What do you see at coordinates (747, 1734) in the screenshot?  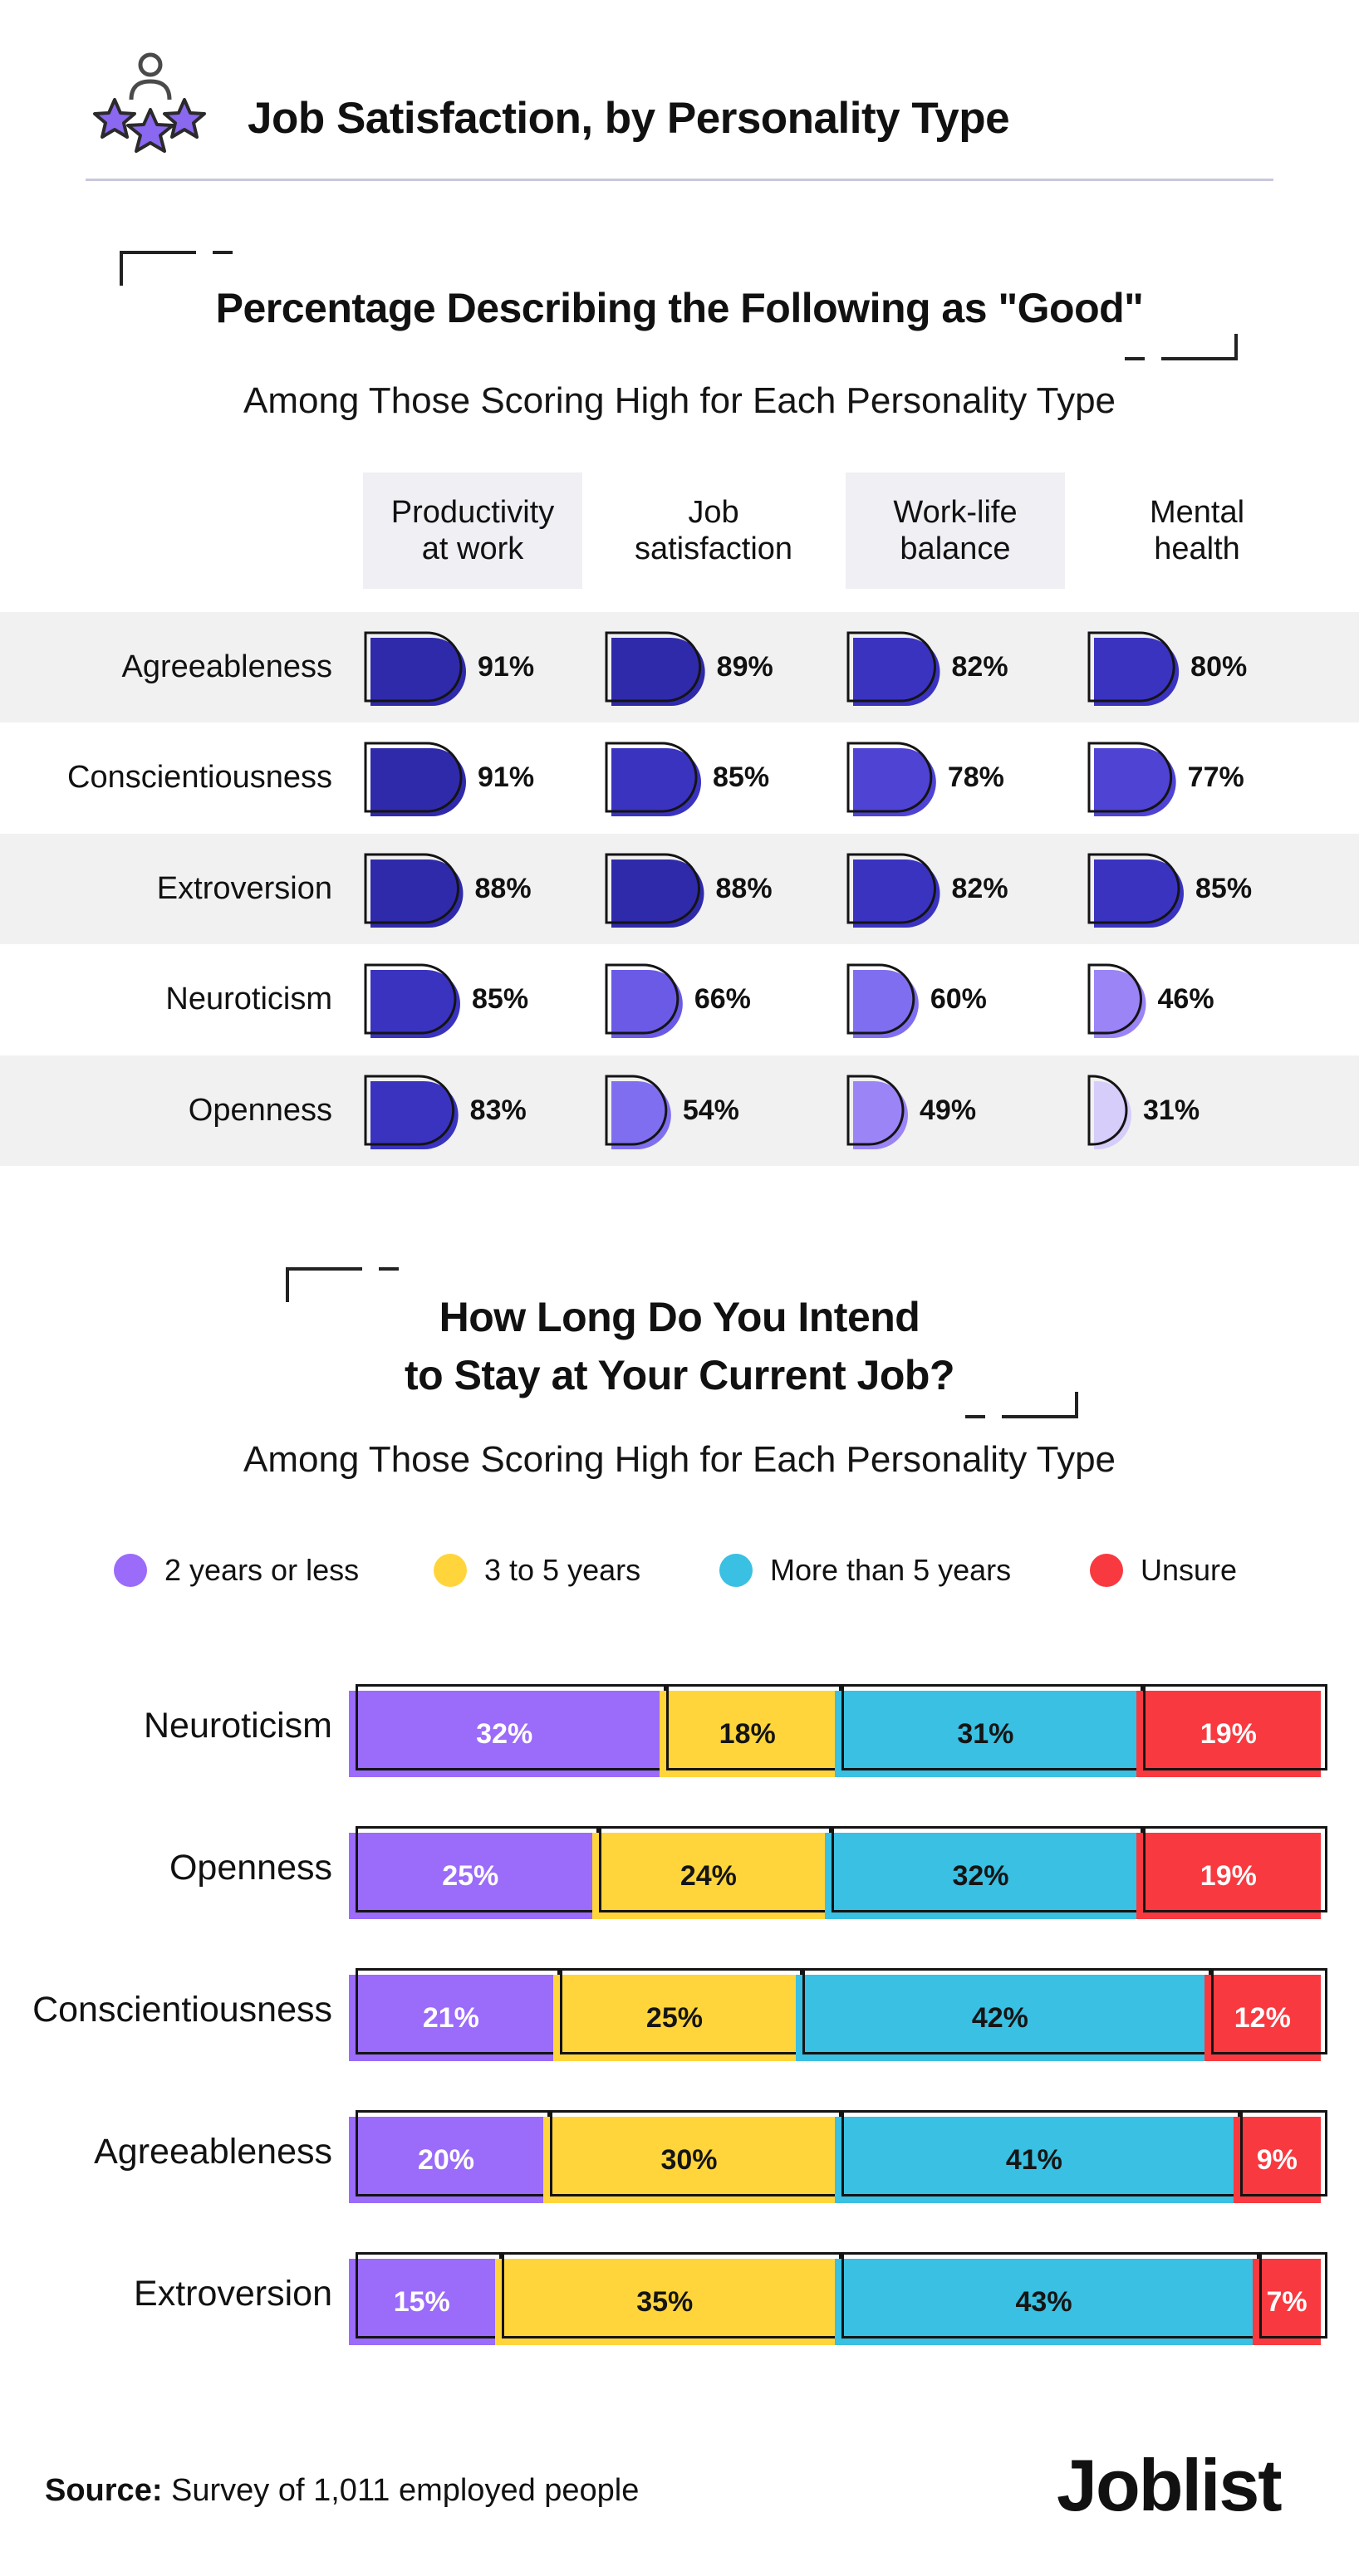 I see `bar-value-label: 18%` at bounding box center [747, 1734].